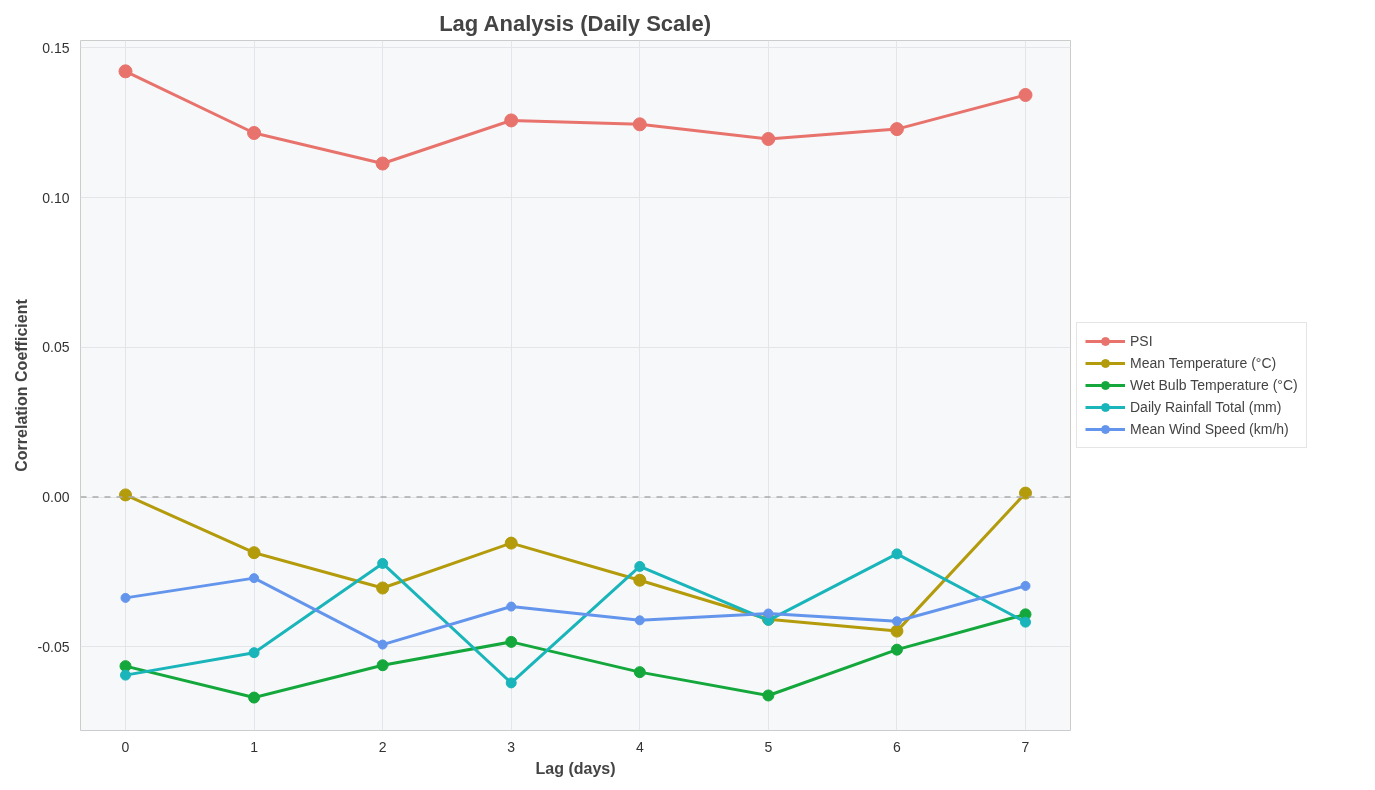  I want to click on x-tick-label: 0, so click(125, 746).